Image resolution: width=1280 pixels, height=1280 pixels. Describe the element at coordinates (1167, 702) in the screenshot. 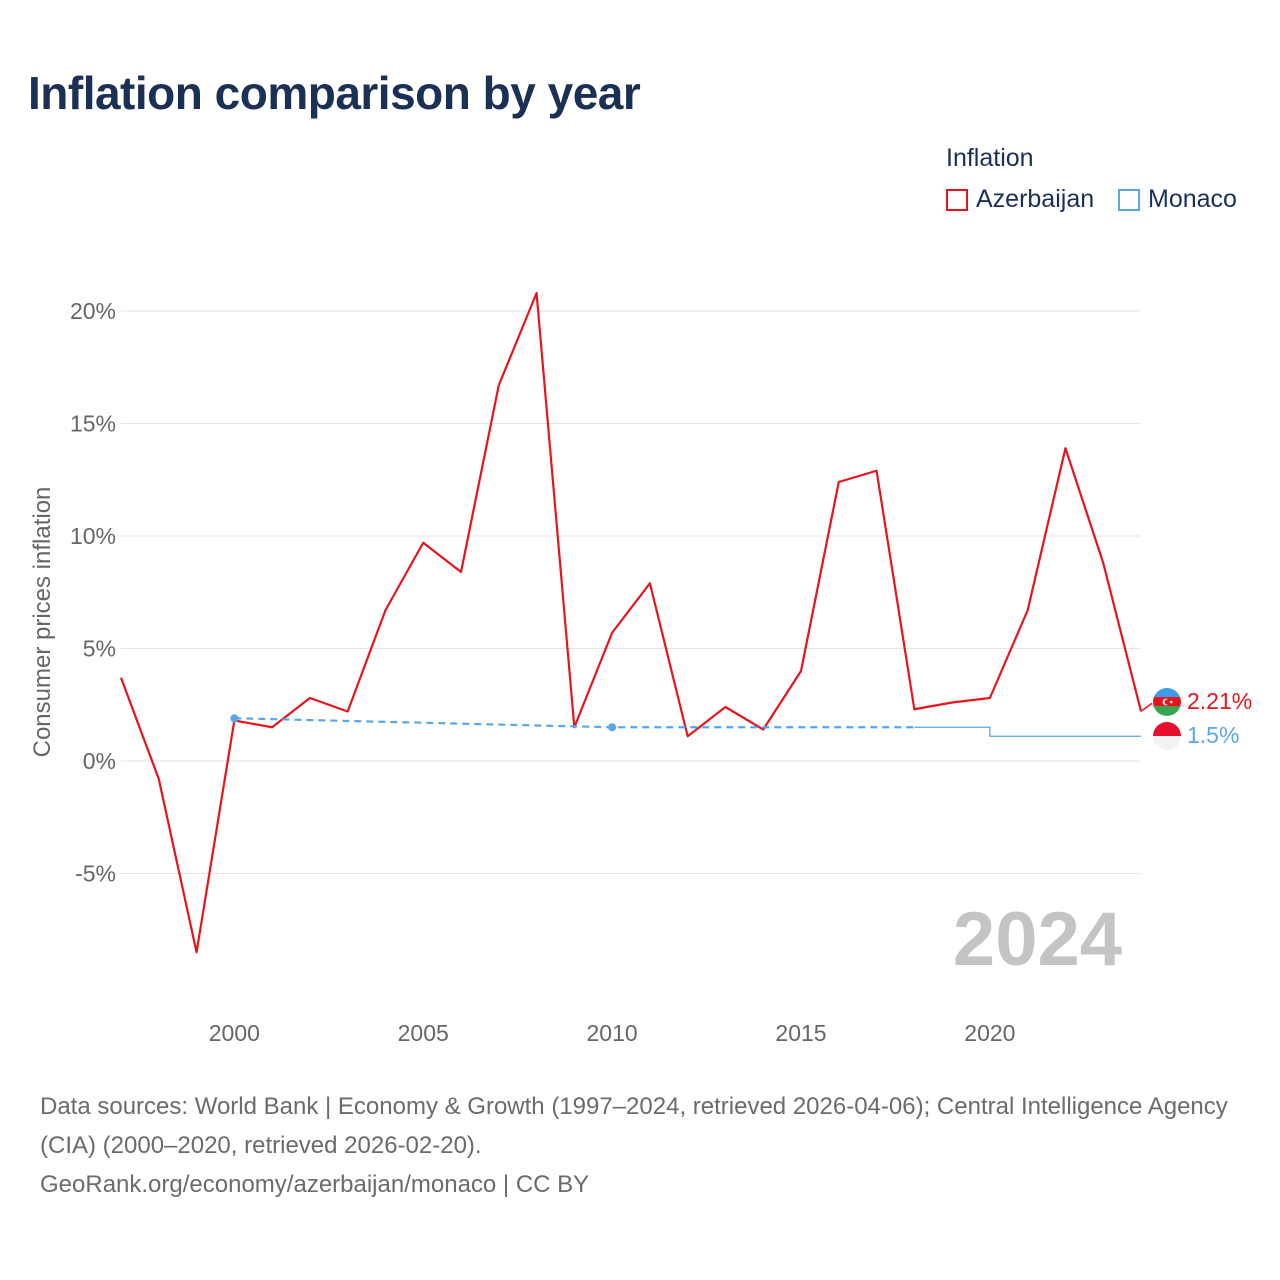

I see `flag-azerbaijan-icon` at that location.